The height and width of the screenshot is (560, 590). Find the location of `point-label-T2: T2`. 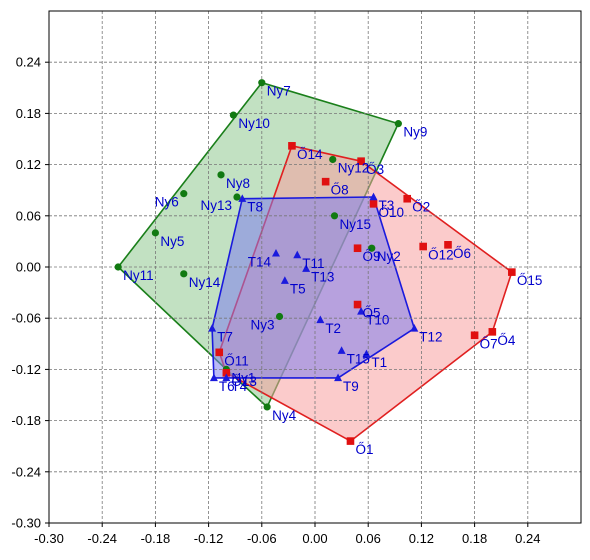

point-label-T2: T2 is located at coordinates (333, 328).